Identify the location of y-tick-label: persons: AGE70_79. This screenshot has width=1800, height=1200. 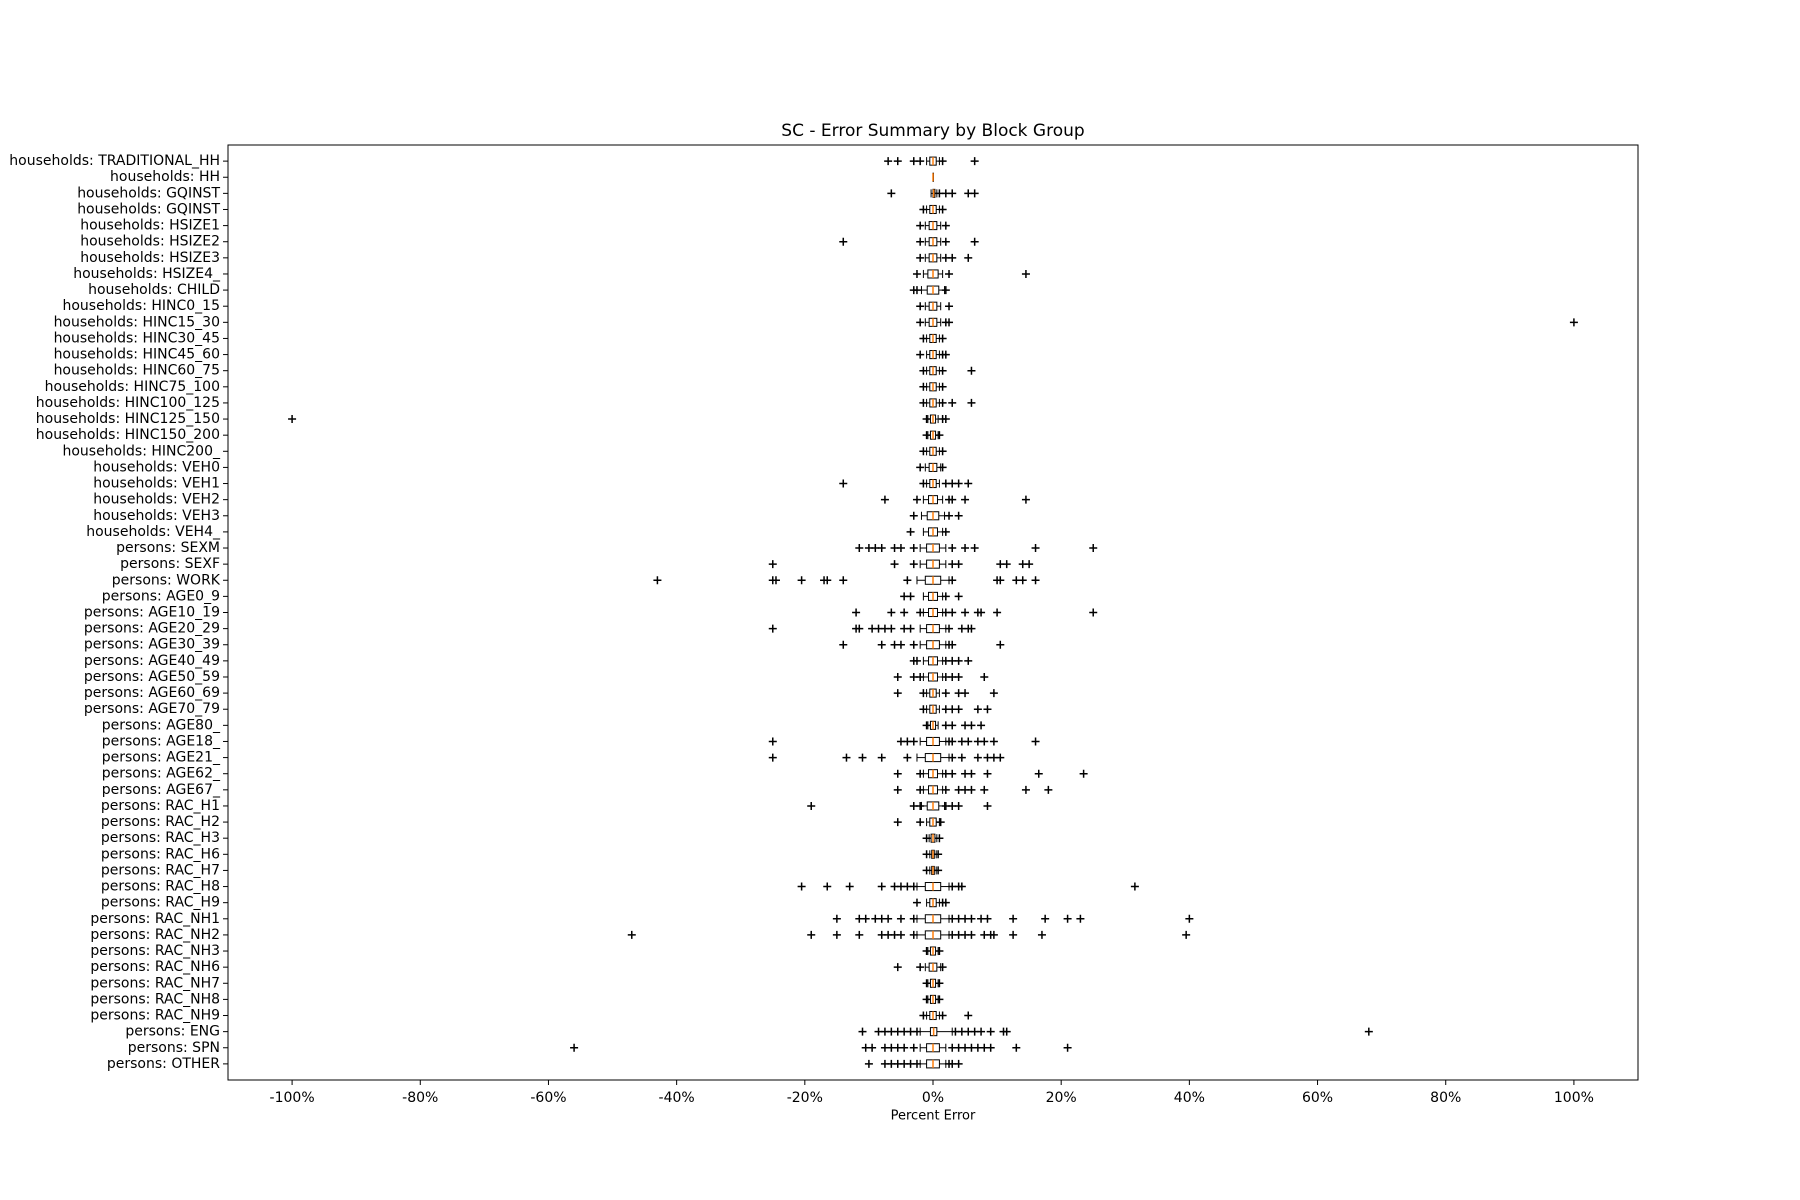
(152, 709).